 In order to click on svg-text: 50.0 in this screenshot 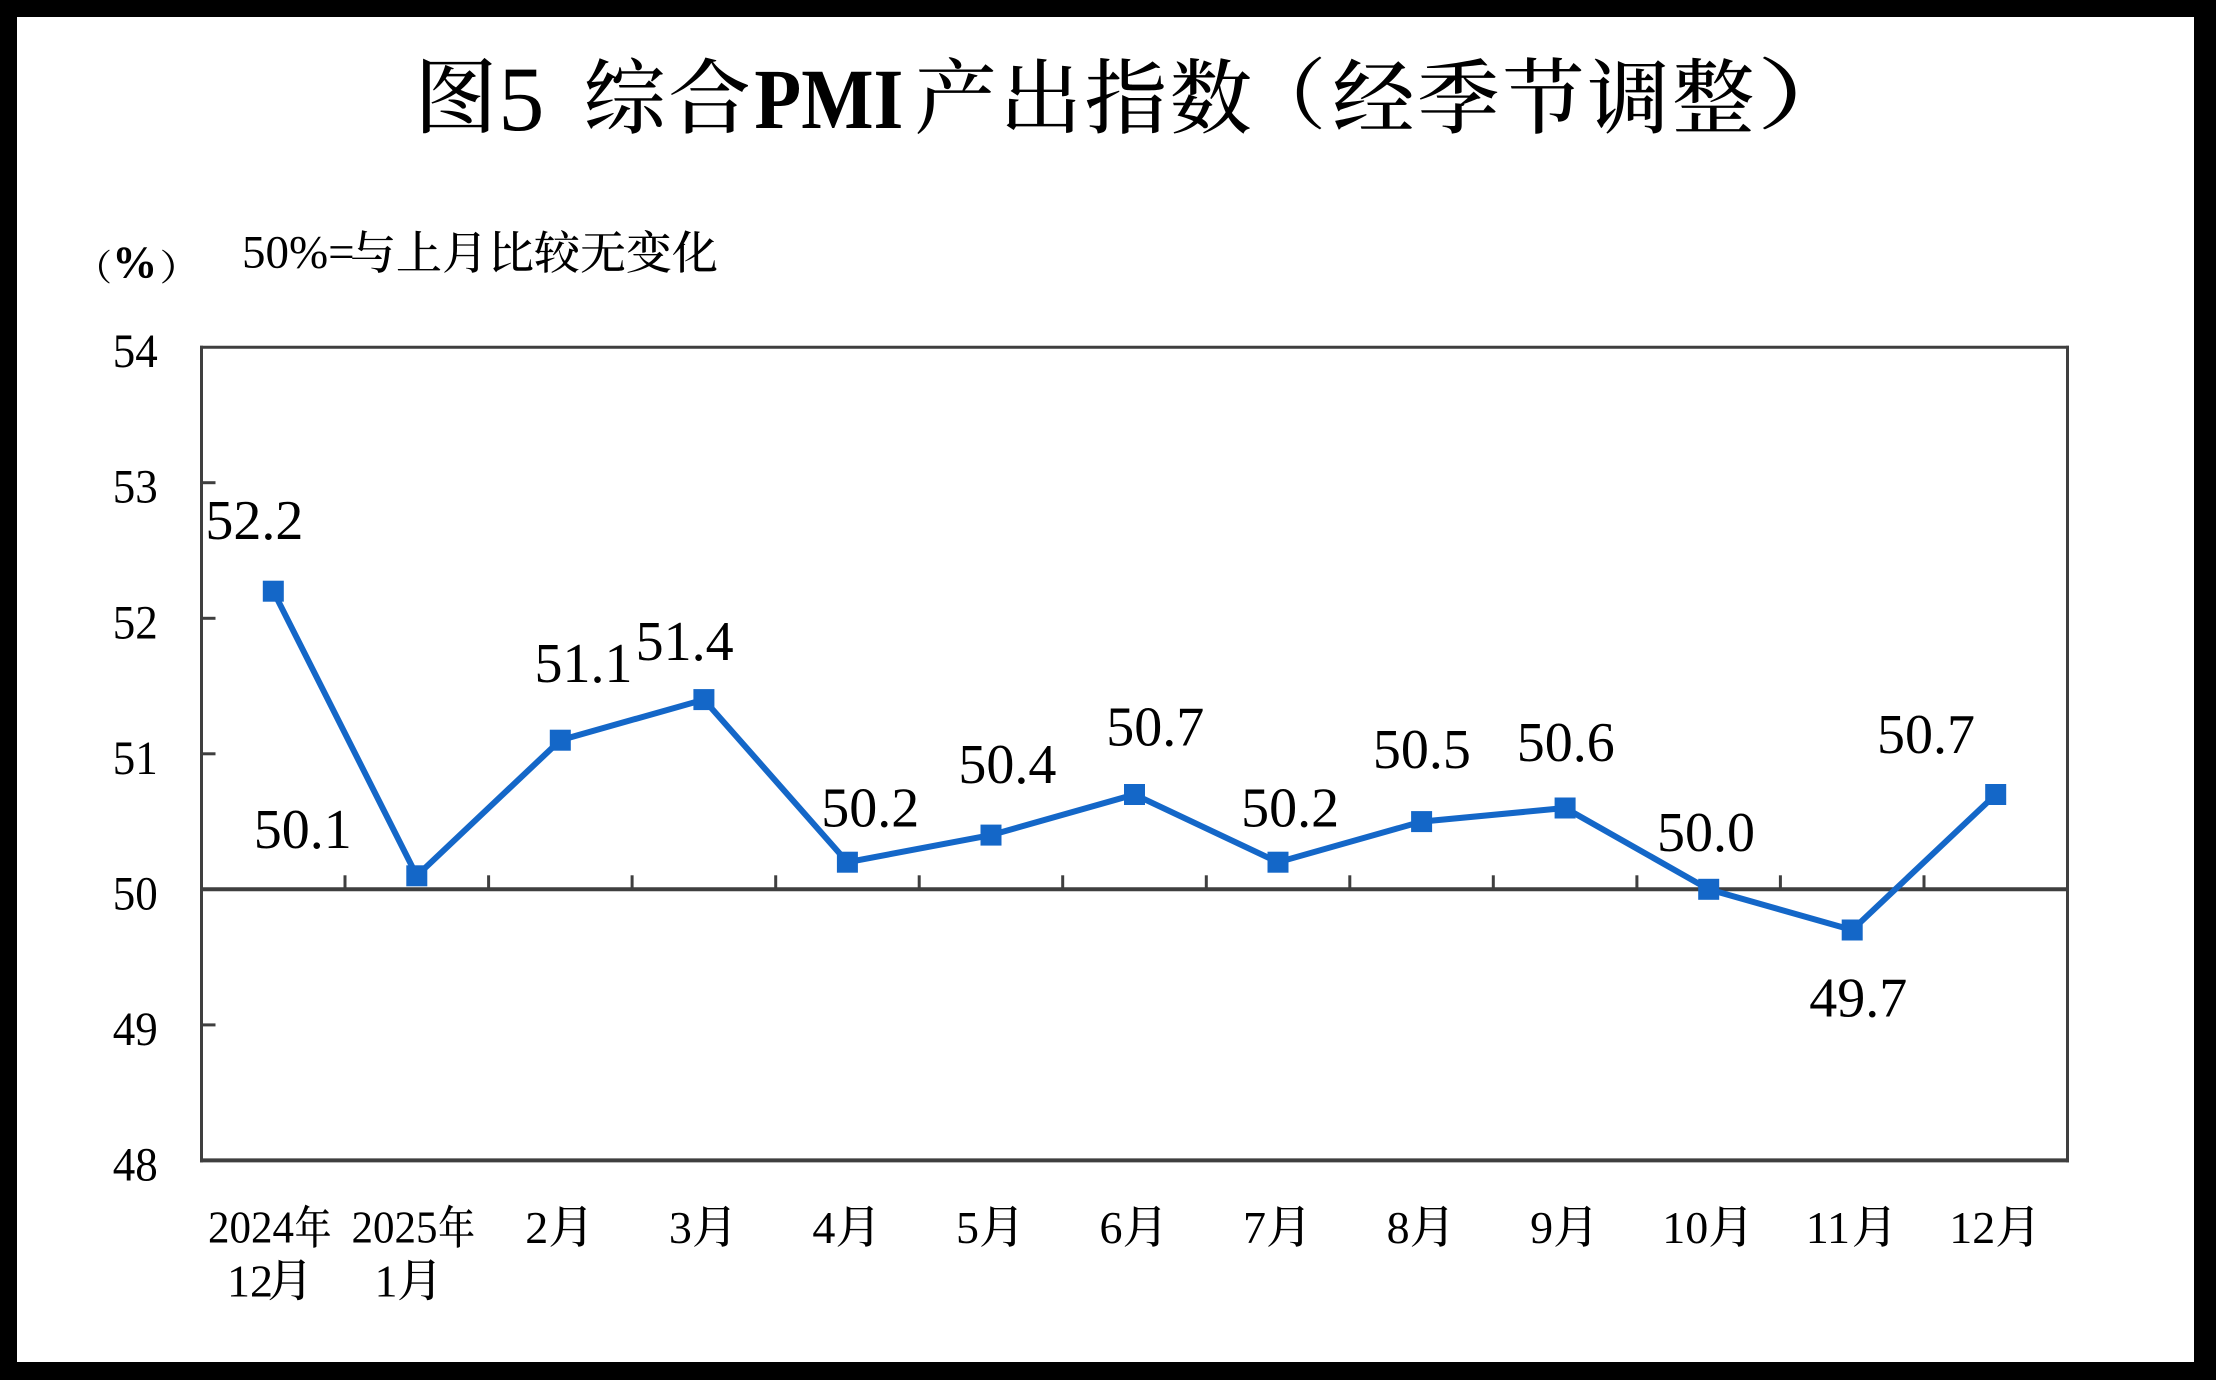, I will do `click(1706, 833)`.